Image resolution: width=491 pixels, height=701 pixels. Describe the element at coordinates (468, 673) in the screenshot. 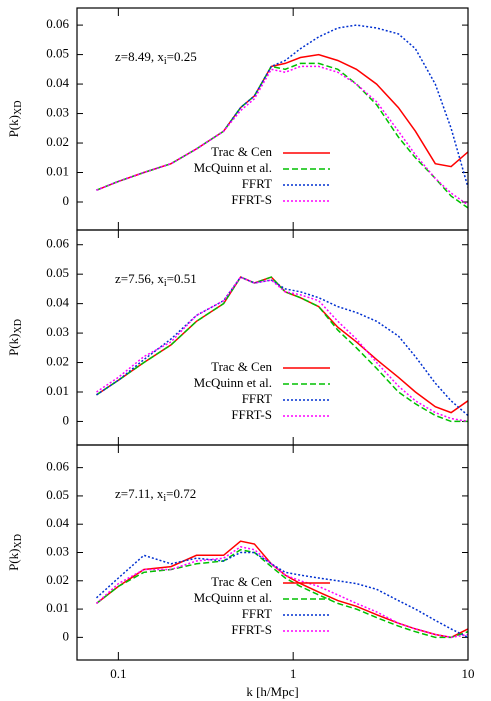

I see `x-tick-label: 10` at that location.